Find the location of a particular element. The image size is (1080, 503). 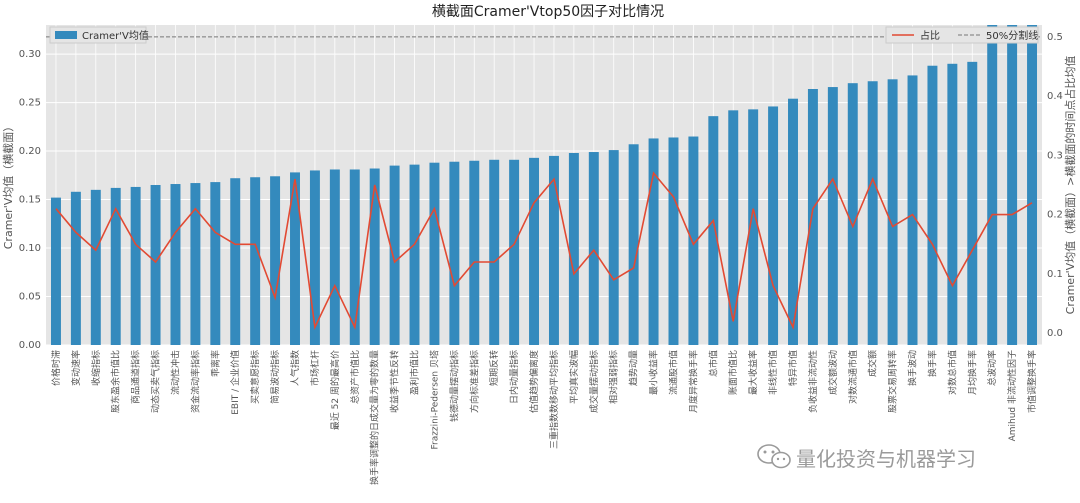

x-tick-label: 相对强弱指标 is located at coordinates (614, 377).